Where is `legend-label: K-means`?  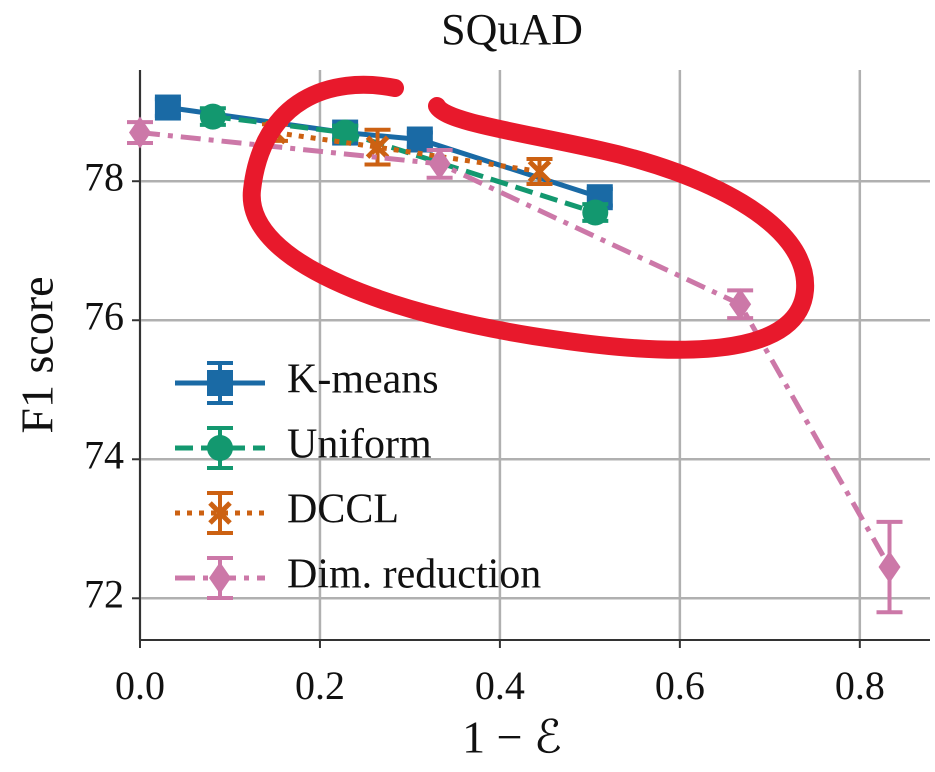 legend-label: K-means is located at coordinates (363, 380).